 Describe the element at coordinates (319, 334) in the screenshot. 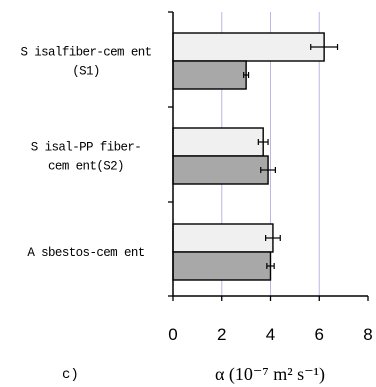

I see `x-tick-label: 6` at that location.